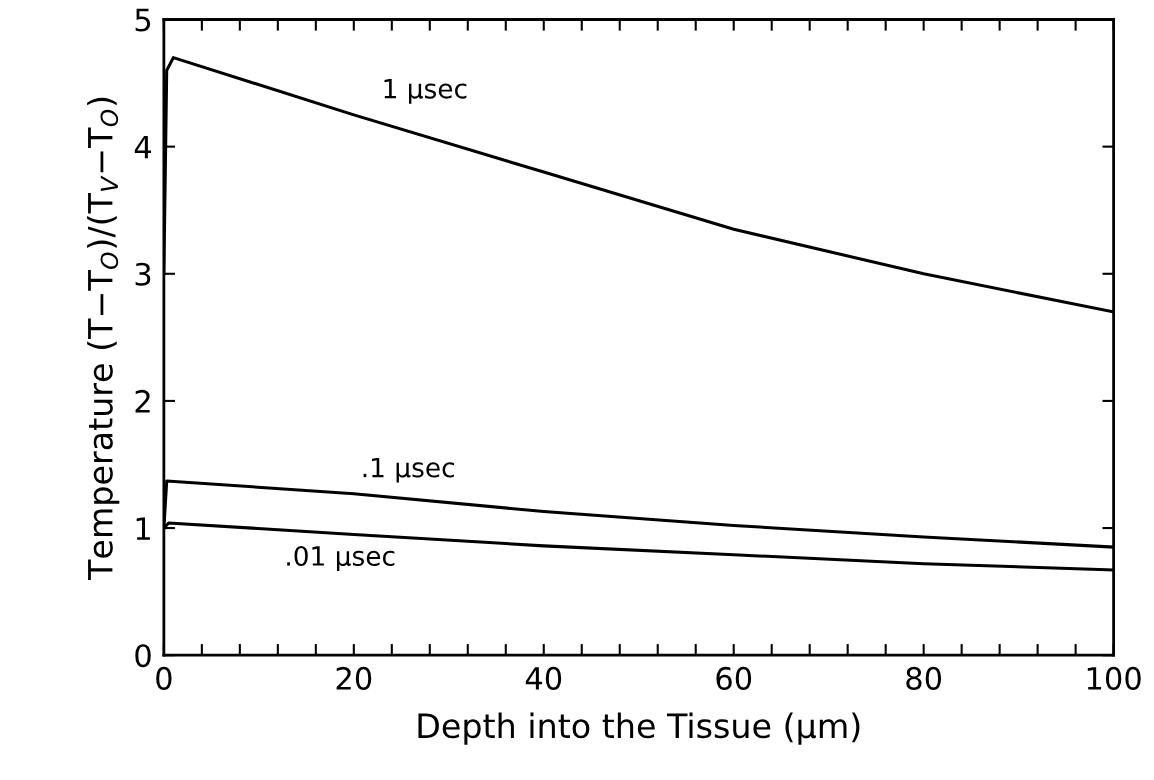  What do you see at coordinates (341, 558) in the screenshot?
I see `series-label: .01 μsec` at bounding box center [341, 558].